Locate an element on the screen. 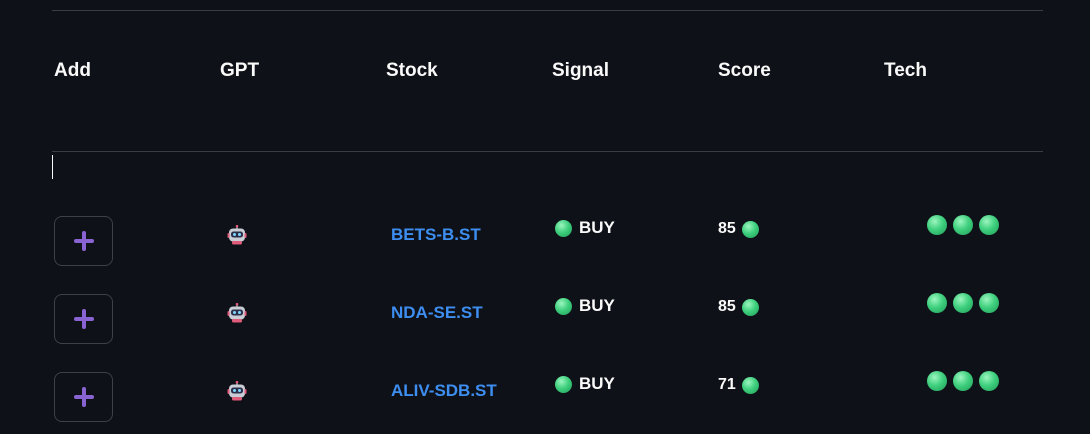 The image size is (1090, 434). top-divider is located at coordinates (547, 10).